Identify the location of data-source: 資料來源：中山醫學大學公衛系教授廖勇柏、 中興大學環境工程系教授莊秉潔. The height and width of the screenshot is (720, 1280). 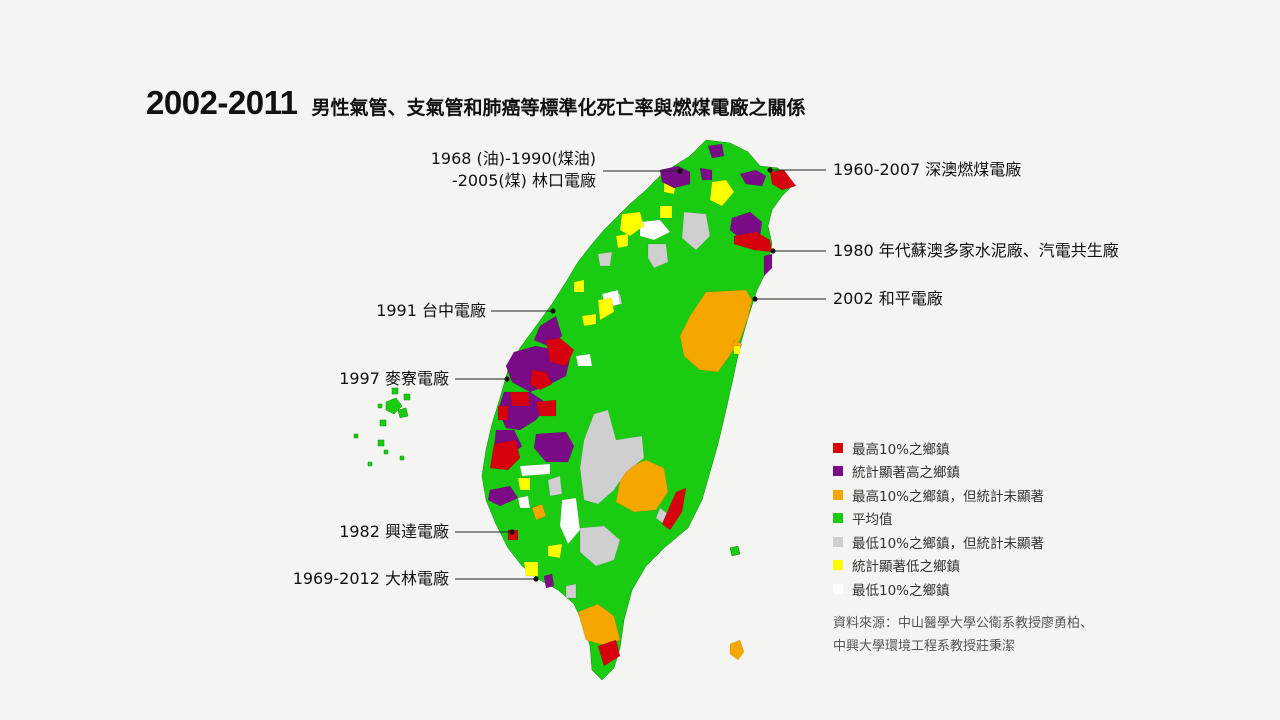
(963, 635).